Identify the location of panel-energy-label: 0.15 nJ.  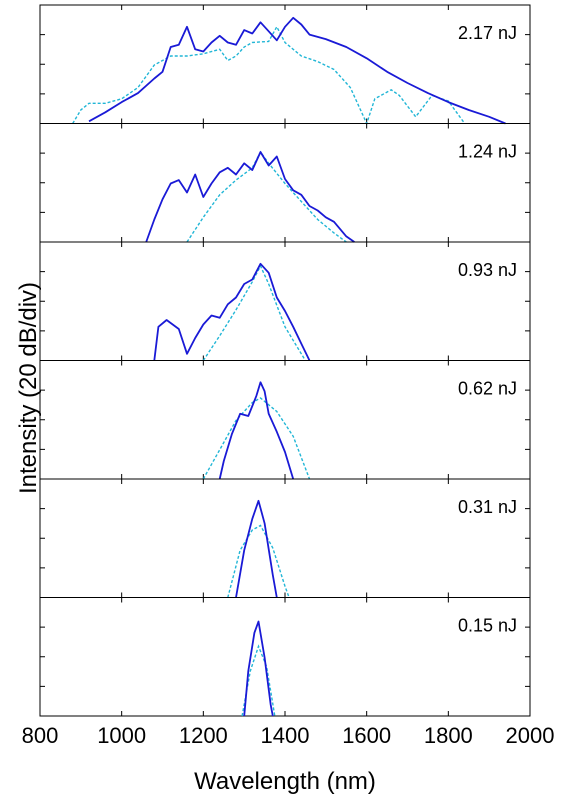
(487, 626).